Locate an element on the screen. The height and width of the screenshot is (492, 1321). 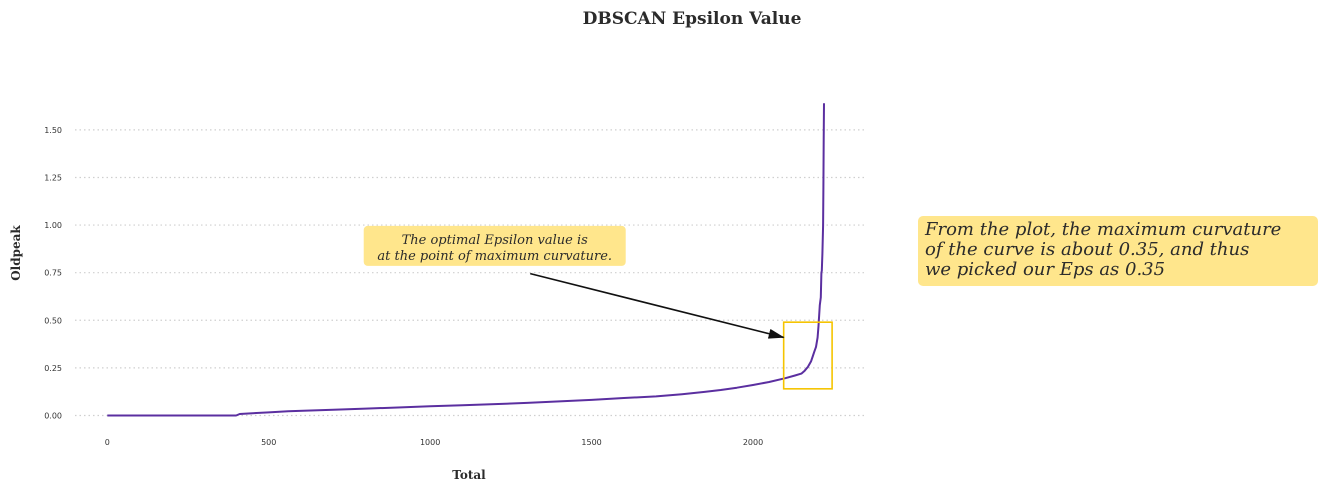
x-tick-labels: 0 500 1000 1500 2000 is located at coordinates (434, 442).